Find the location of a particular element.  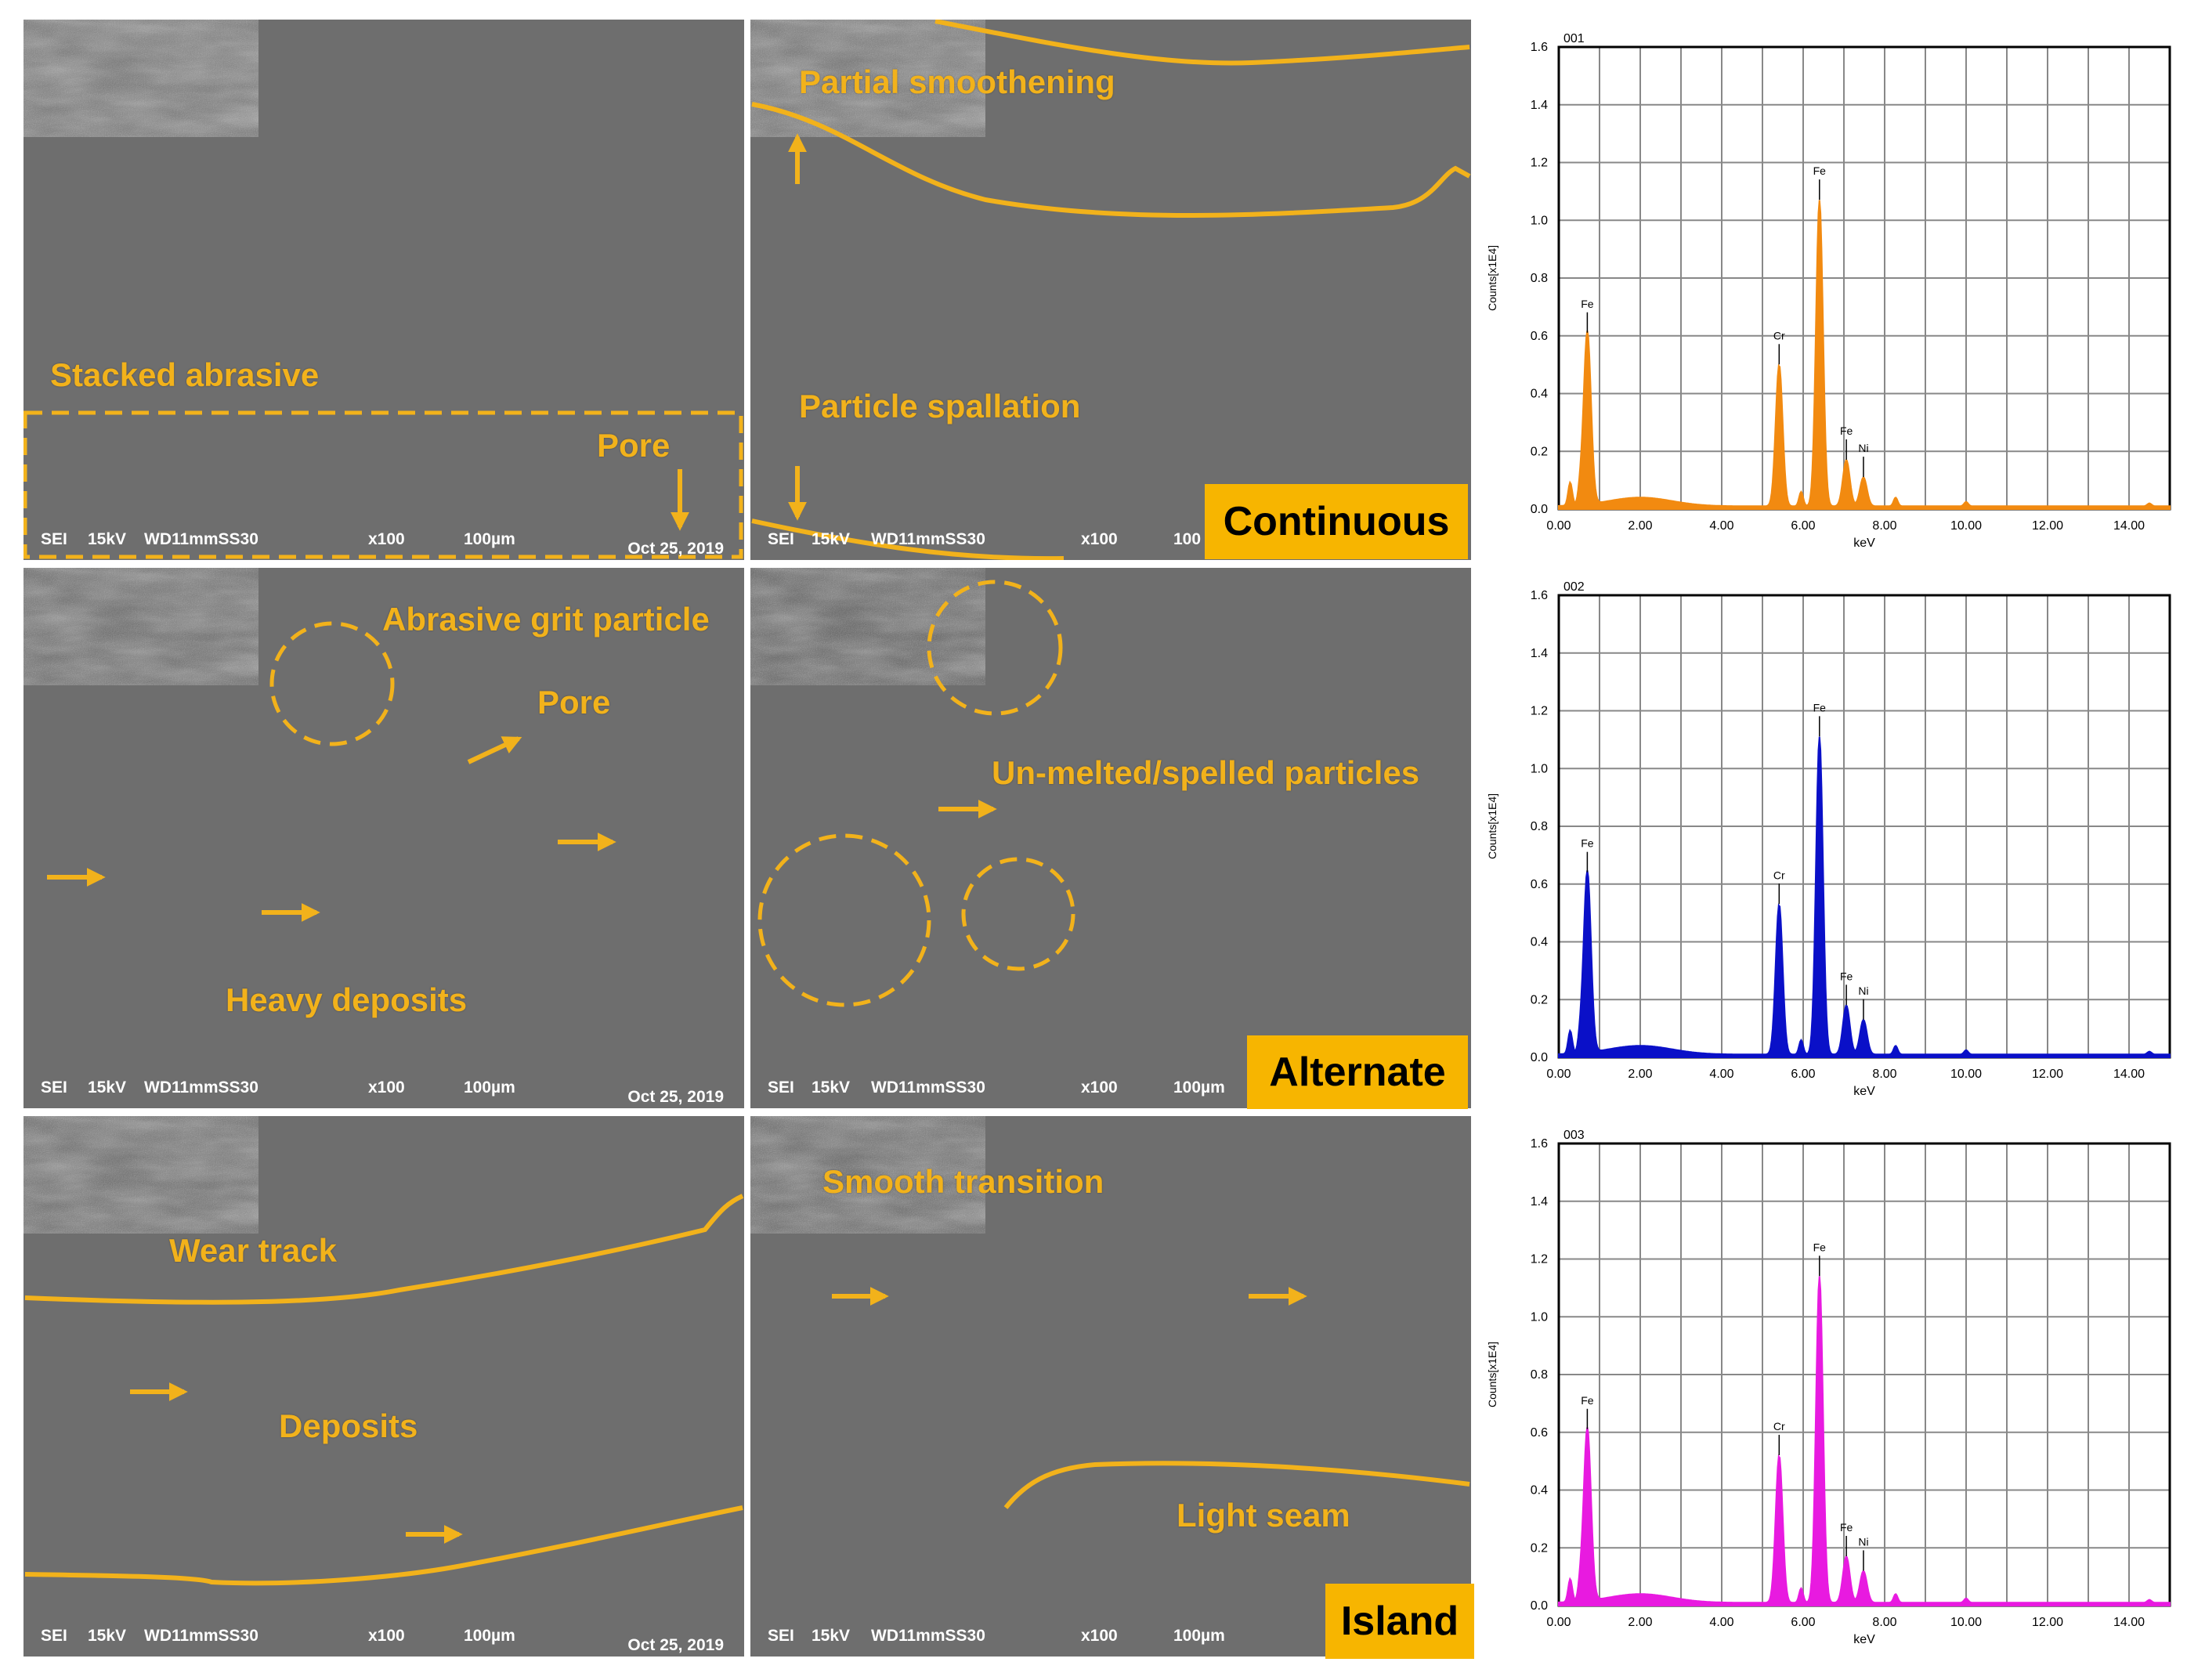

wear-track-bottom is located at coordinates (383, 1545).